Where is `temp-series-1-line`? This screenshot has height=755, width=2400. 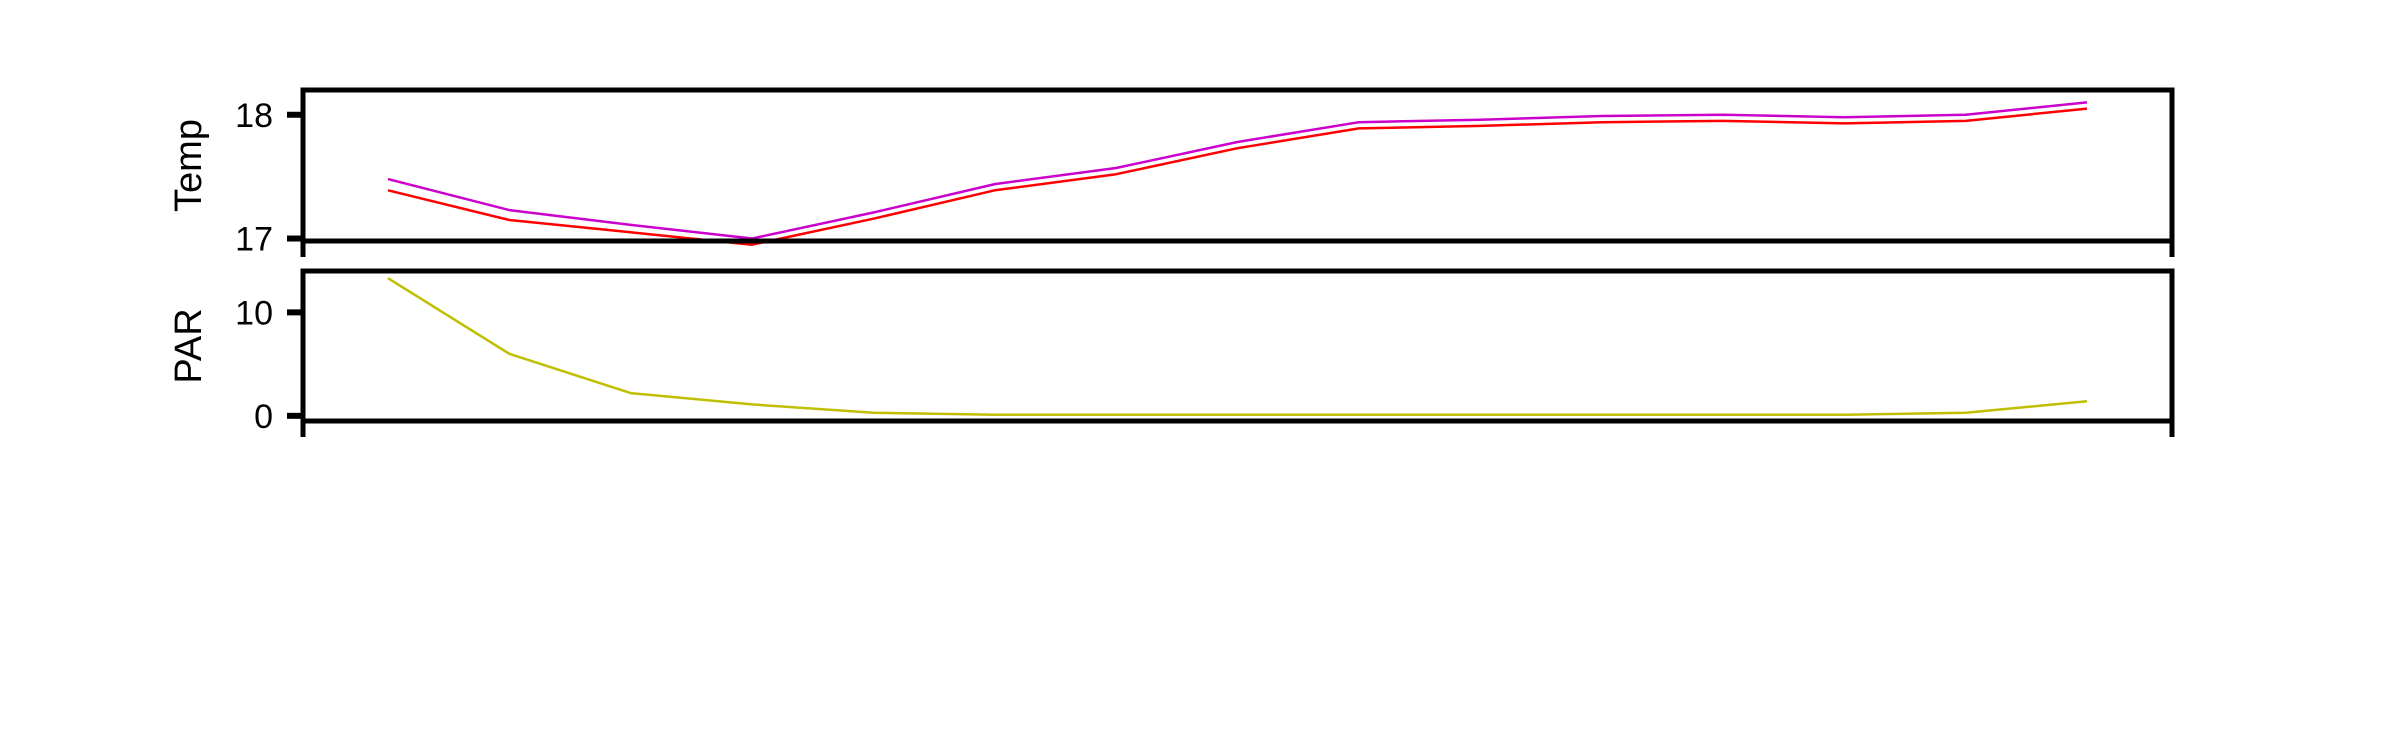 temp-series-1-line is located at coordinates (1237, 176).